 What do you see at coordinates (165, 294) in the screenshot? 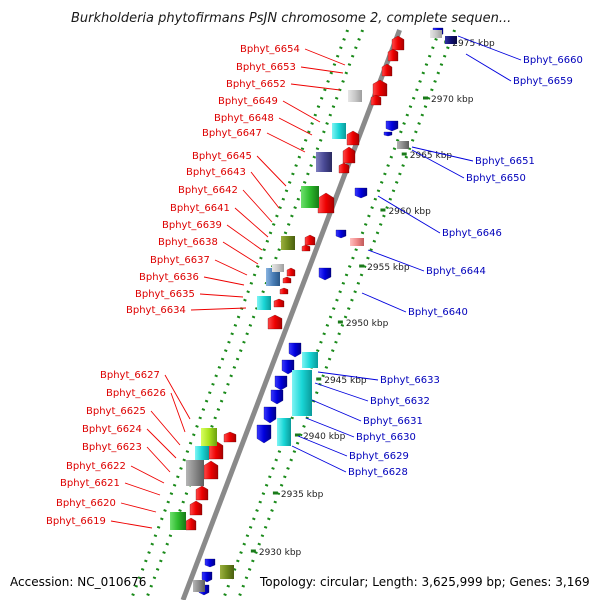
I see `gene-label-bphyt-6635: Bphyt_6635` at bounding box center [165, 294].